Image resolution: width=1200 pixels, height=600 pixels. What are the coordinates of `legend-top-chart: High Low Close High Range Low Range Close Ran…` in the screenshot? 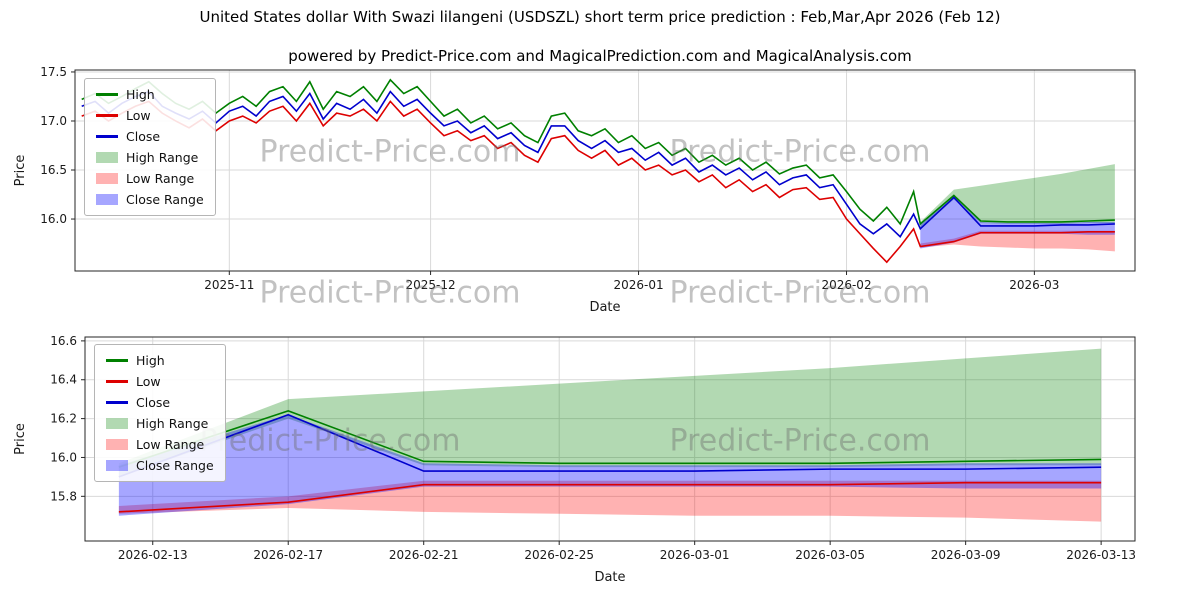 It's located at (150, 147).